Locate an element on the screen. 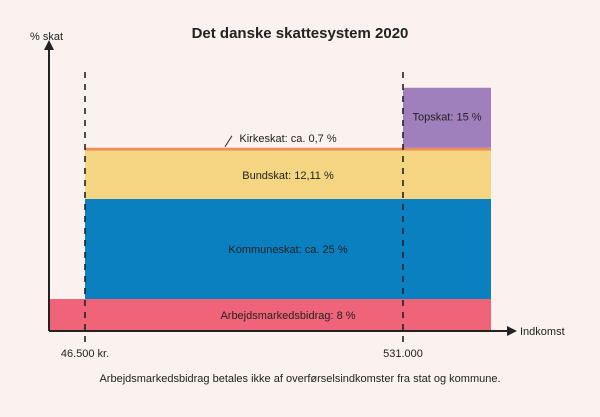  layer-label: Kommuneskat: ca. 25 % is located at coordinates (287, 250).